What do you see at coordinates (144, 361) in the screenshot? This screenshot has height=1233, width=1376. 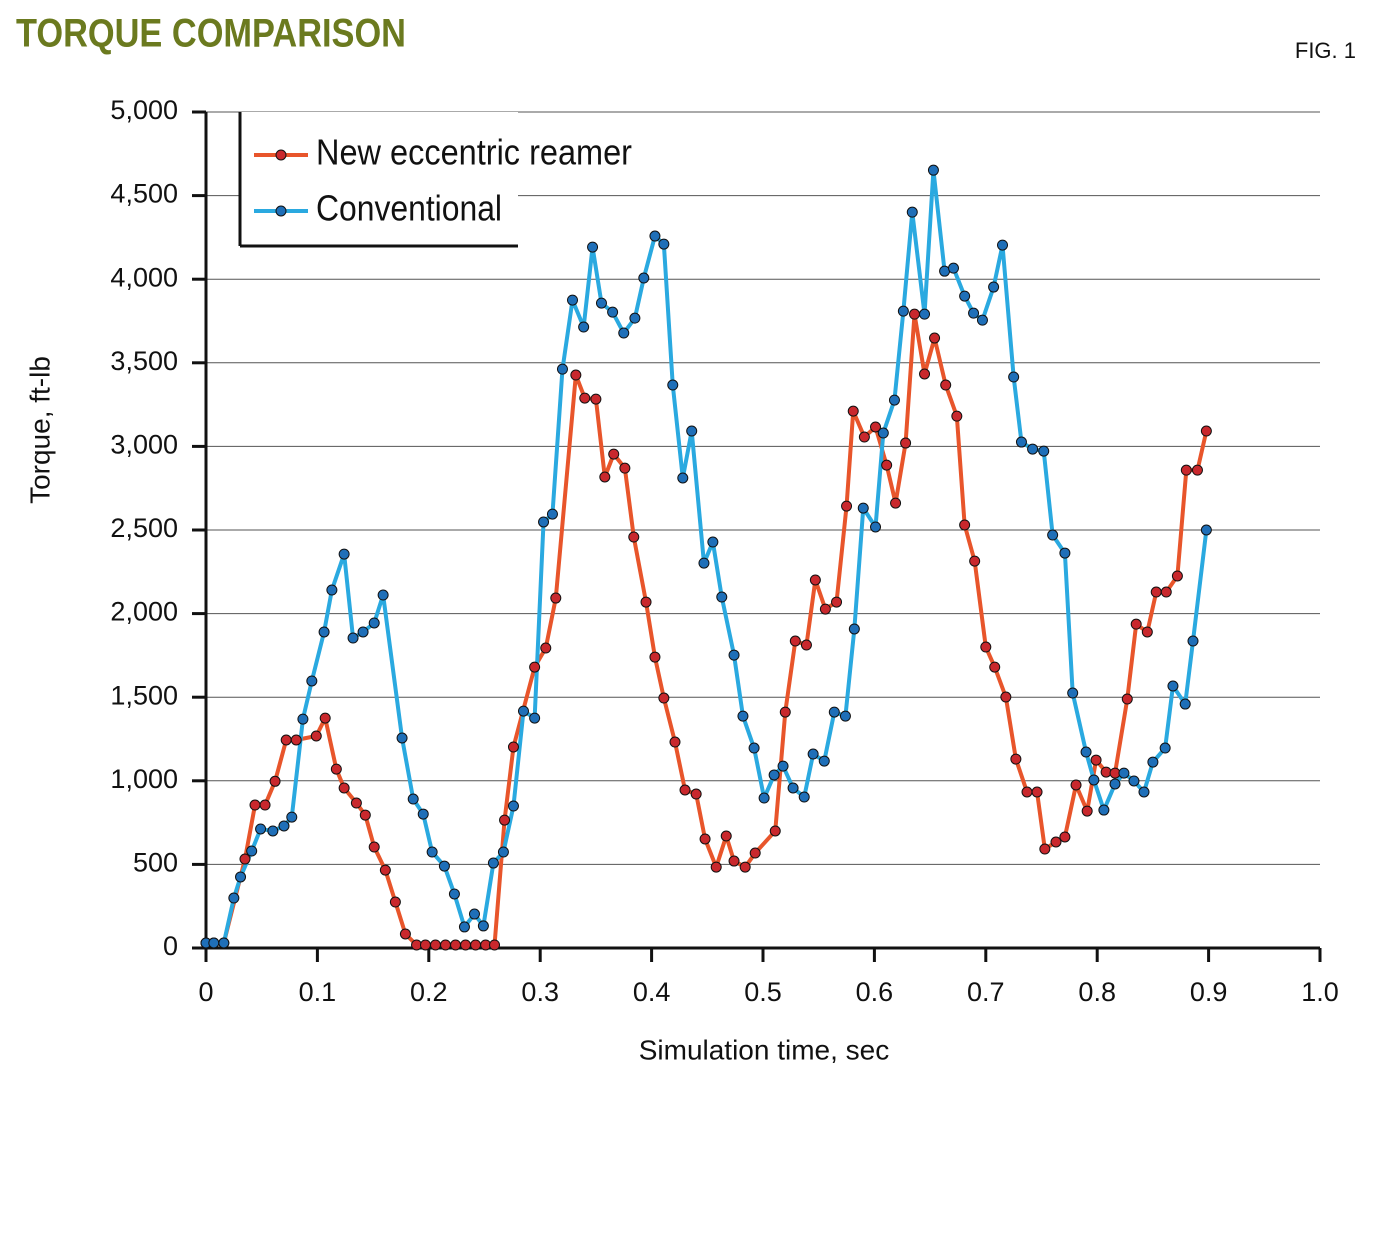 I see `y-tick-label: 3,500` at bounding box center [144, 361].